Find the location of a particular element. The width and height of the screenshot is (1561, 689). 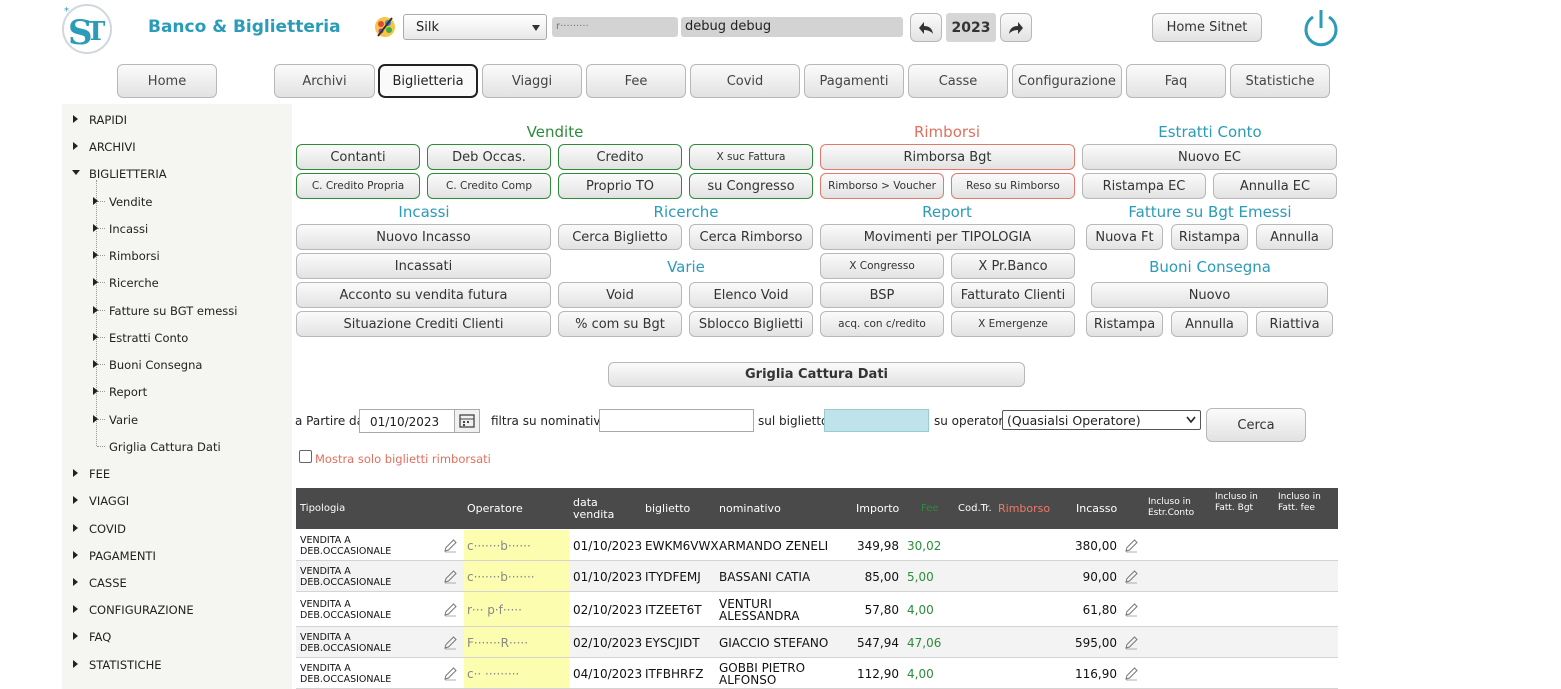

incassati-button: Incassati is located at coordinates (423, 266).